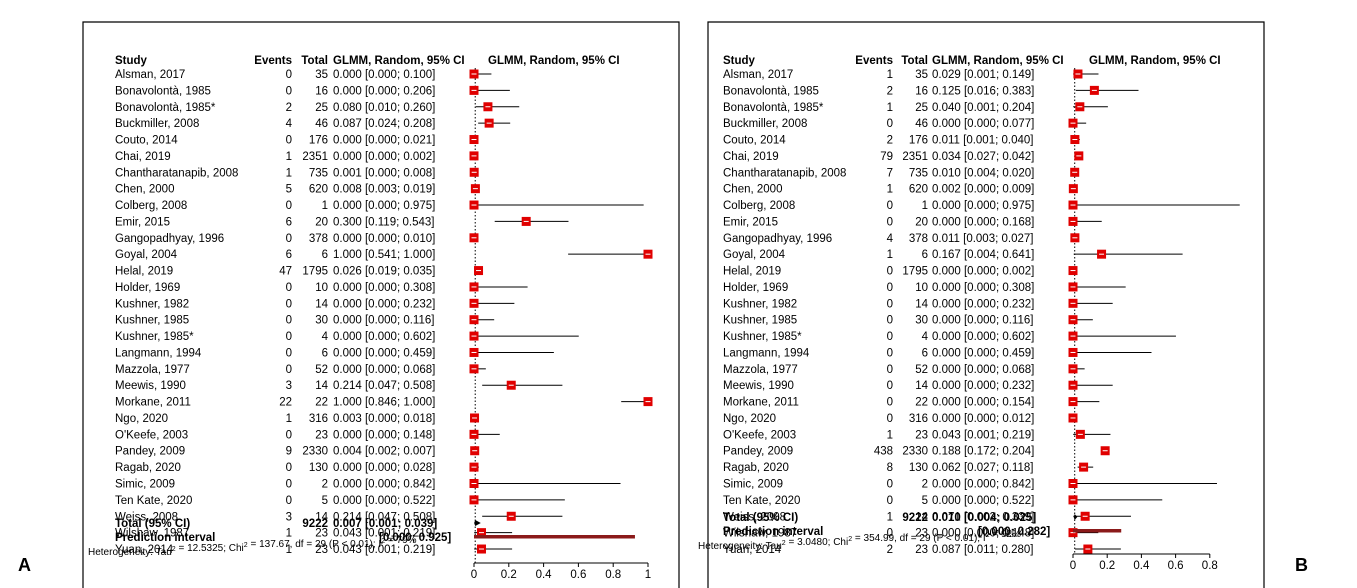 This screenshot has width=1357, height=588. Describe the element at coordinates (384, 75) in the screenshot. I see `ci-value: 0.000 [0.000; 0.100]` at that location.